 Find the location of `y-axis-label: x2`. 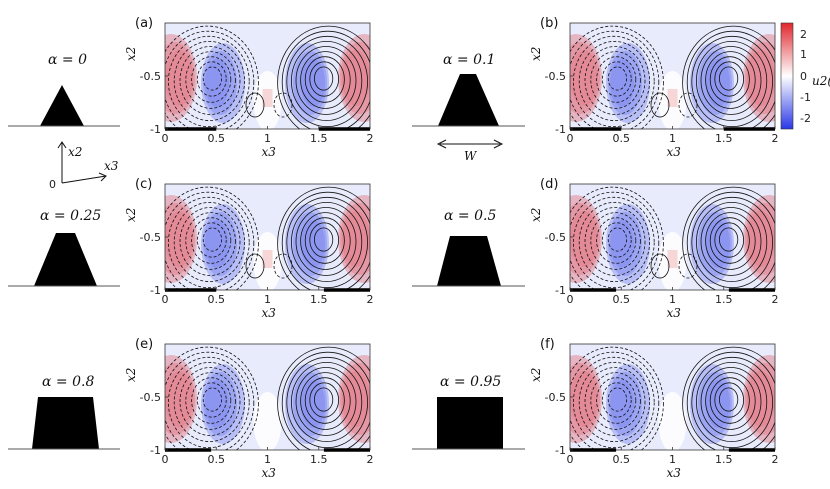

y-axis-label: x2 is located at coordinates (536, 215).